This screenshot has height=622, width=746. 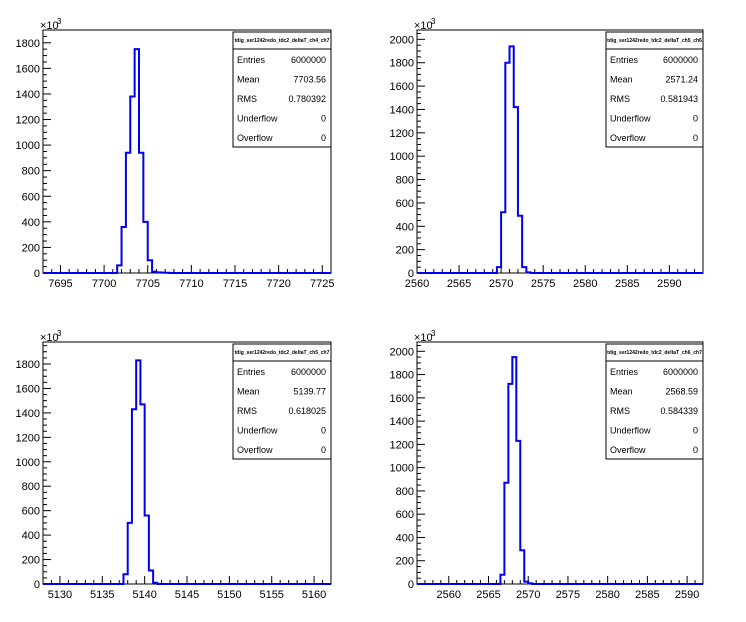 What do you see at coordinates (278, 284) in the screenshot?
I see `x-tick-label: 7720` at bounding box center [278, 284].